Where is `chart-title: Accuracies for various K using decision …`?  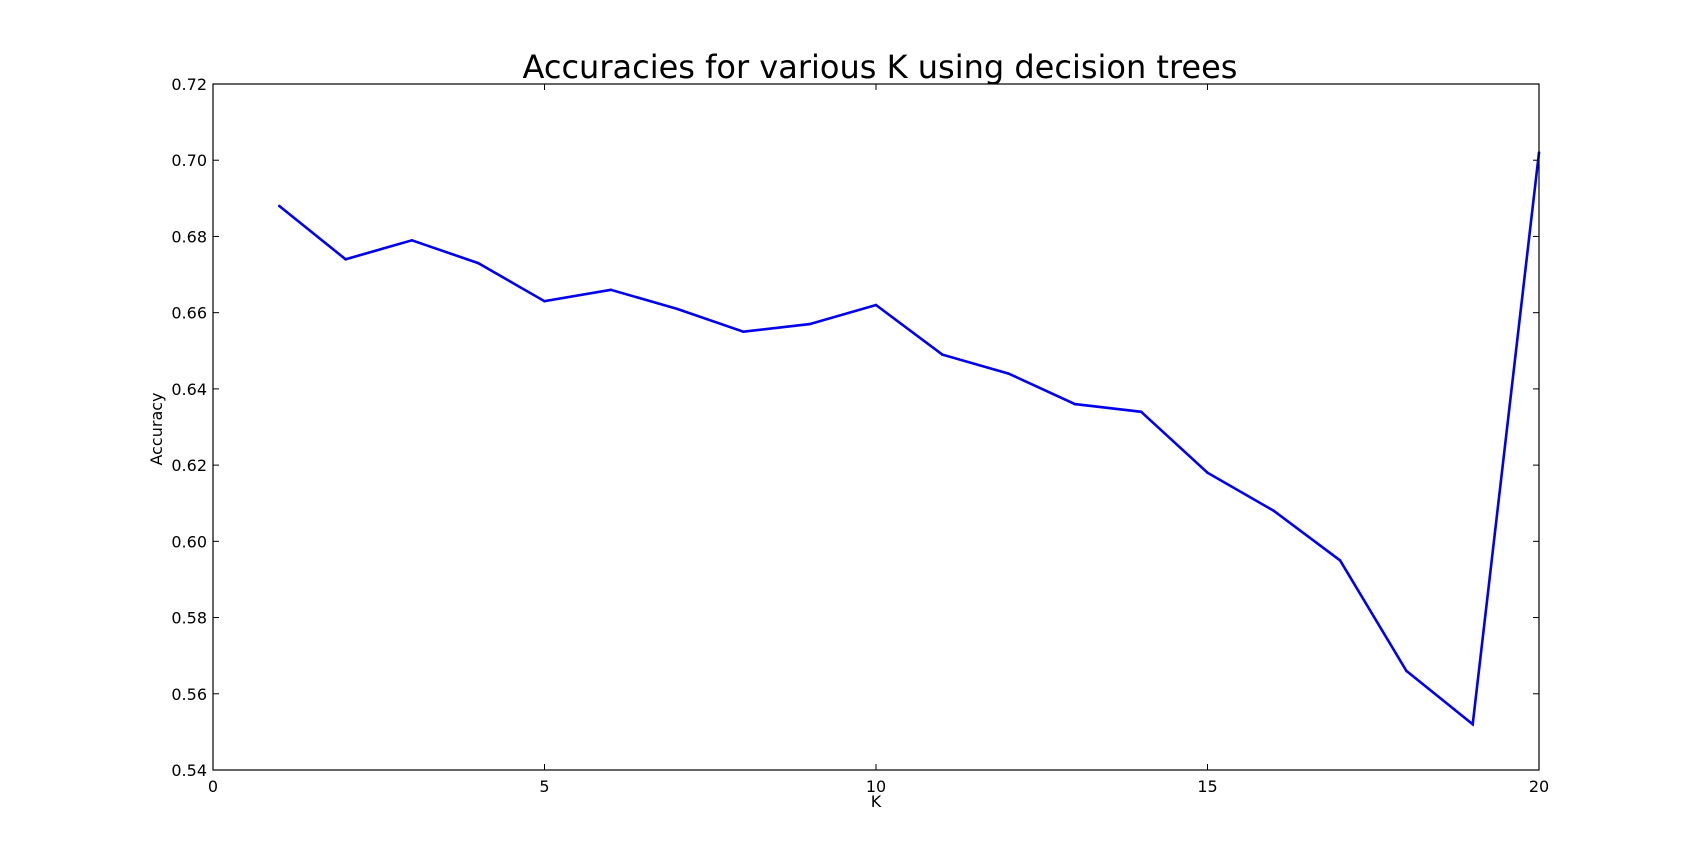 chart-title: Accuracies for various K using decision … is located at coordinates (880, 67).